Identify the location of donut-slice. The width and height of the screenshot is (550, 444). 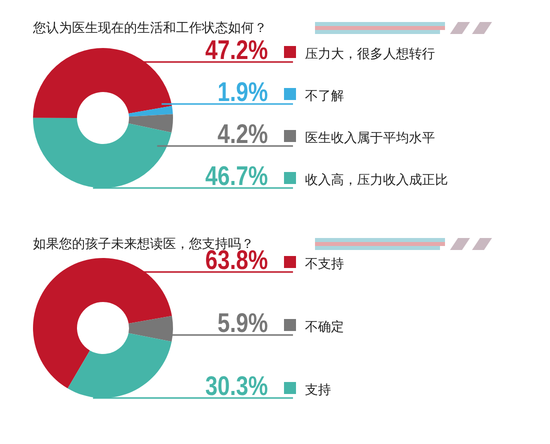
(150, 123).